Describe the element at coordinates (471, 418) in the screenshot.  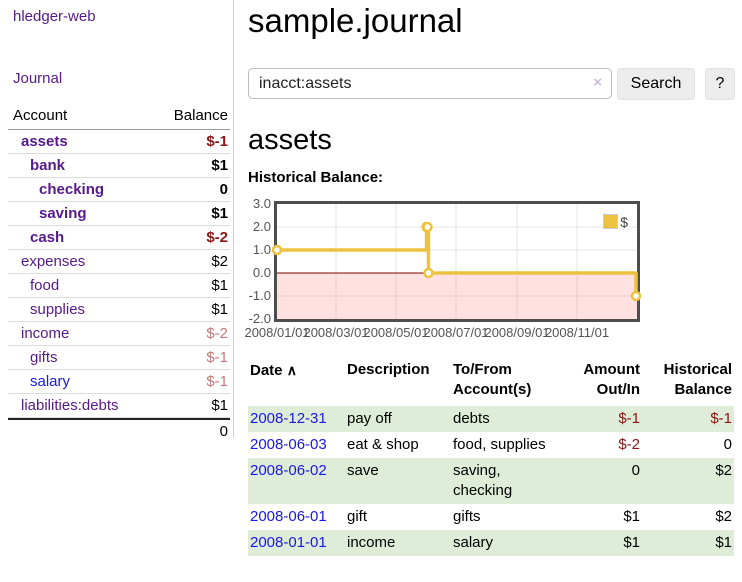
I see `transaction-accounts: debts` at that location.